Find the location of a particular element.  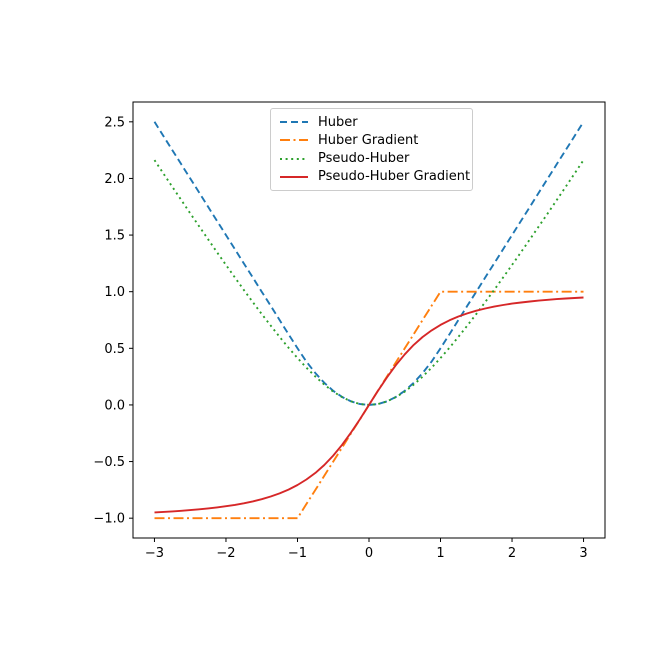

y-tick-label: 2.5 is located at coordinates (114, 122).